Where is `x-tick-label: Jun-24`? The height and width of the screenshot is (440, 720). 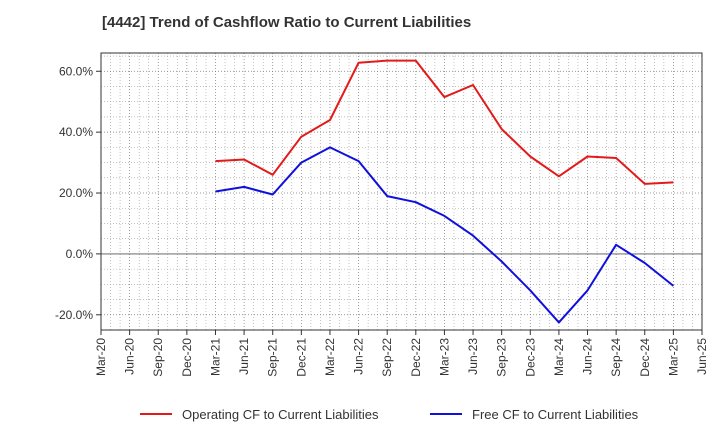
x-tick-label: Jun-24 is located at coordinates (588, 356).